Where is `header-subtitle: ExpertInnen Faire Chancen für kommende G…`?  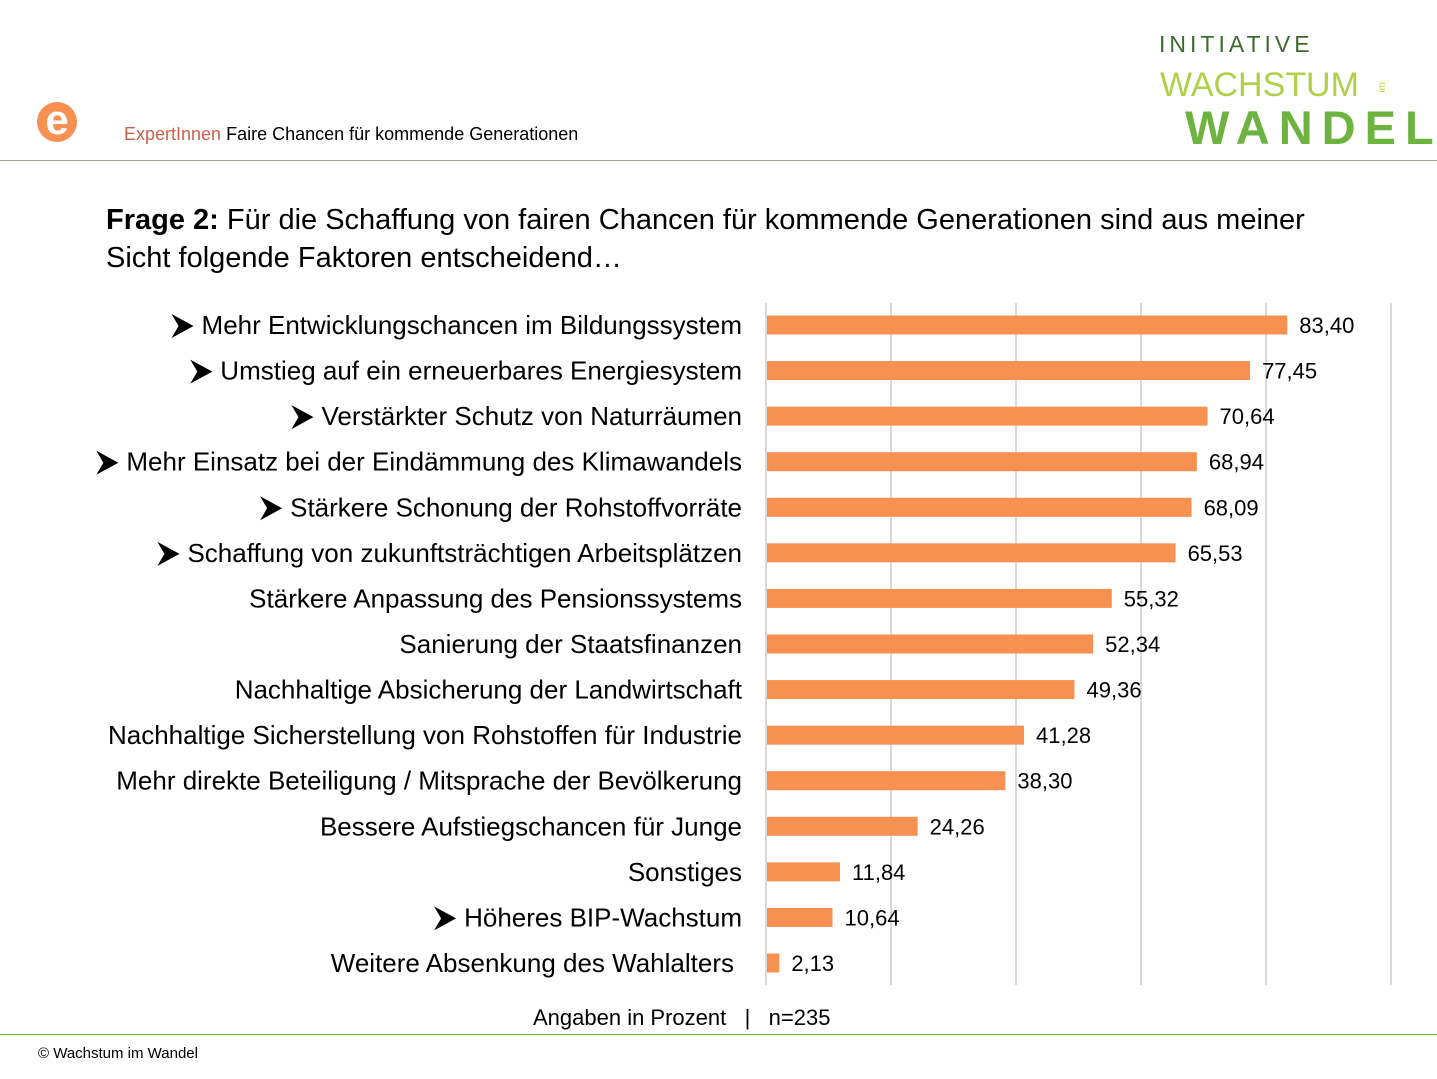
header-subtitle: ExpertInnen Faire Chancen für kommende G… is located at coordinates (351, 134).